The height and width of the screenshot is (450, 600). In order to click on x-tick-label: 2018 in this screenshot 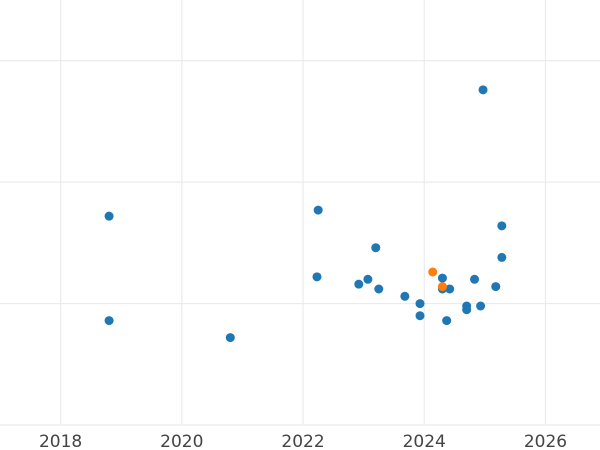, I will do `click(60, 441)`.